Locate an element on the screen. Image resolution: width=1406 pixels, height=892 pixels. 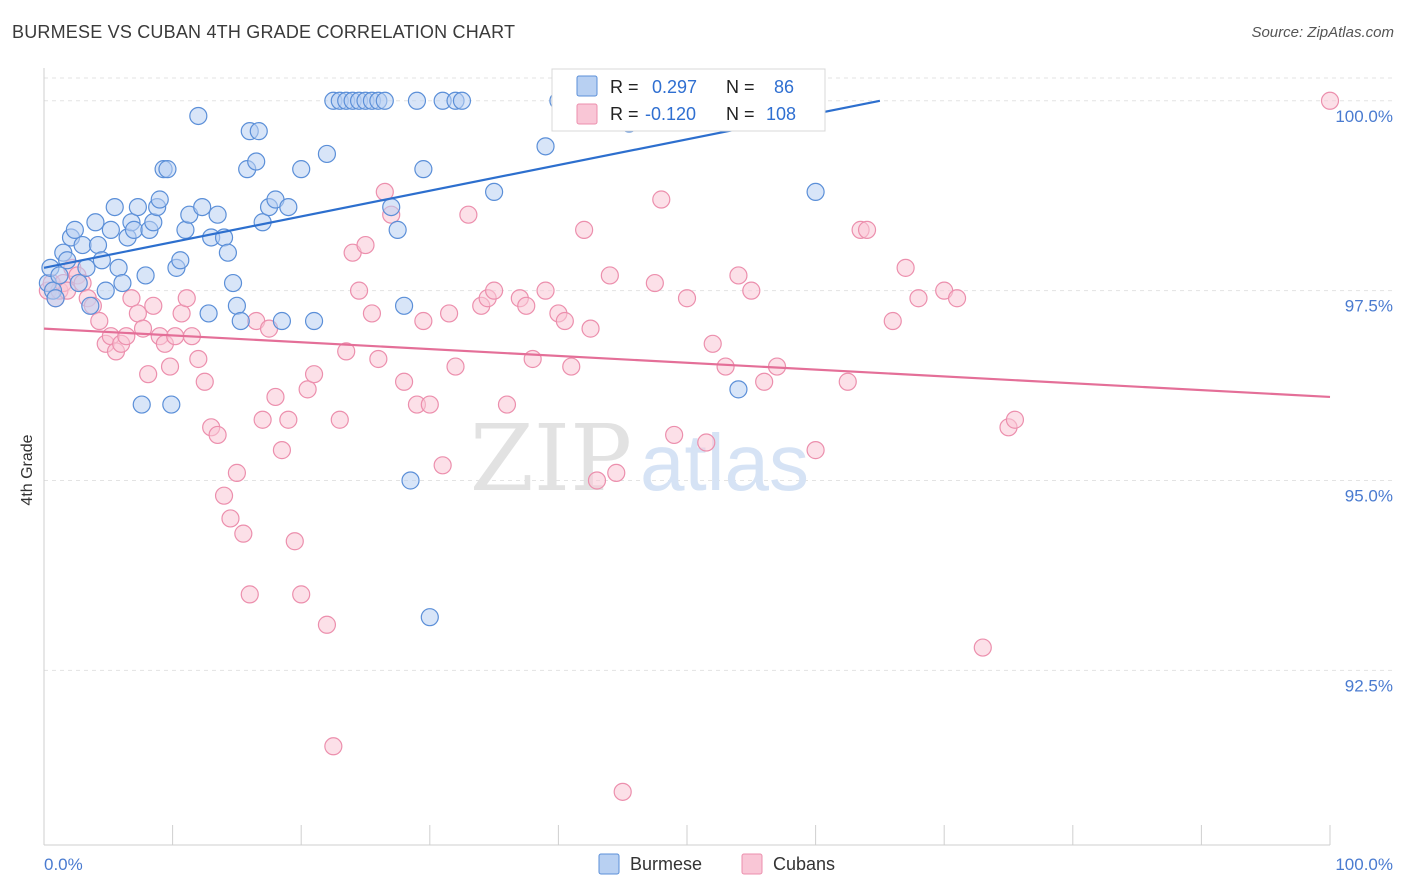
legend-cubans-swatch is located at coordinates (752, 864).